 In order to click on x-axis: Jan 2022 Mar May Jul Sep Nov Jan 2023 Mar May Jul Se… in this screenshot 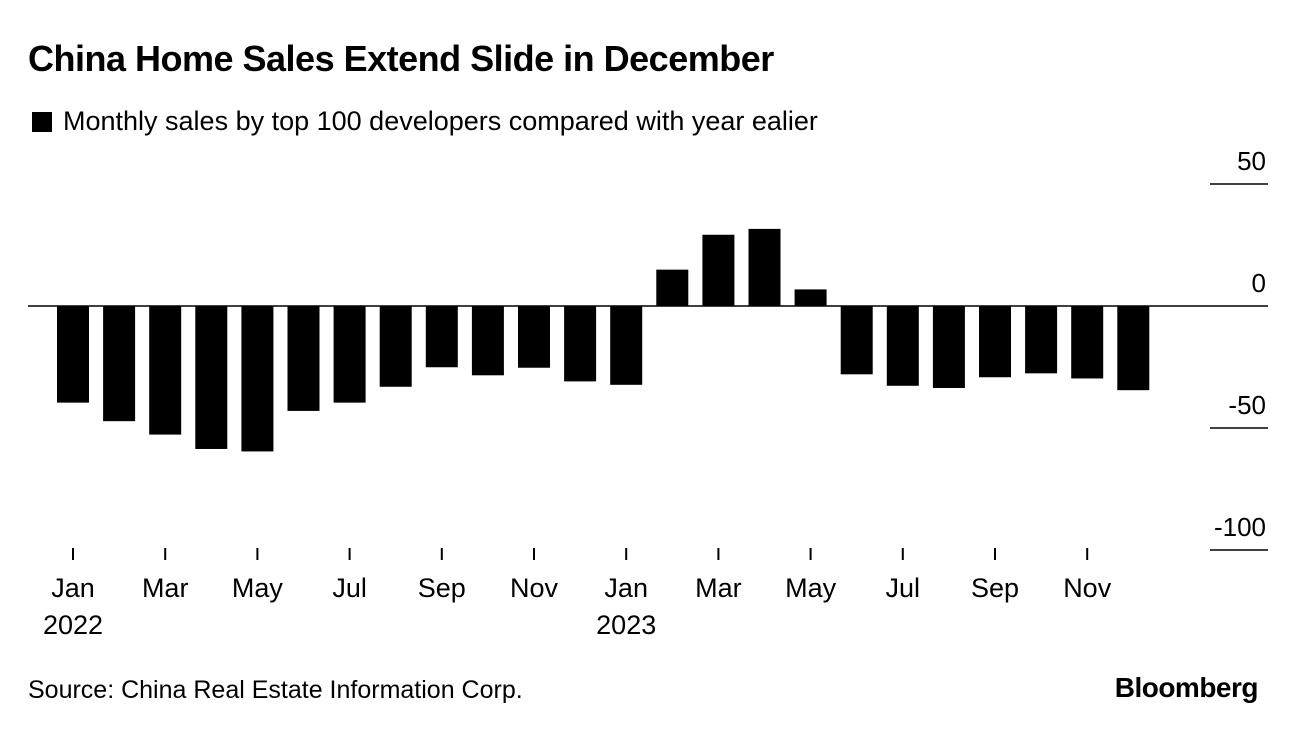, I will do `click(577, 594)`.